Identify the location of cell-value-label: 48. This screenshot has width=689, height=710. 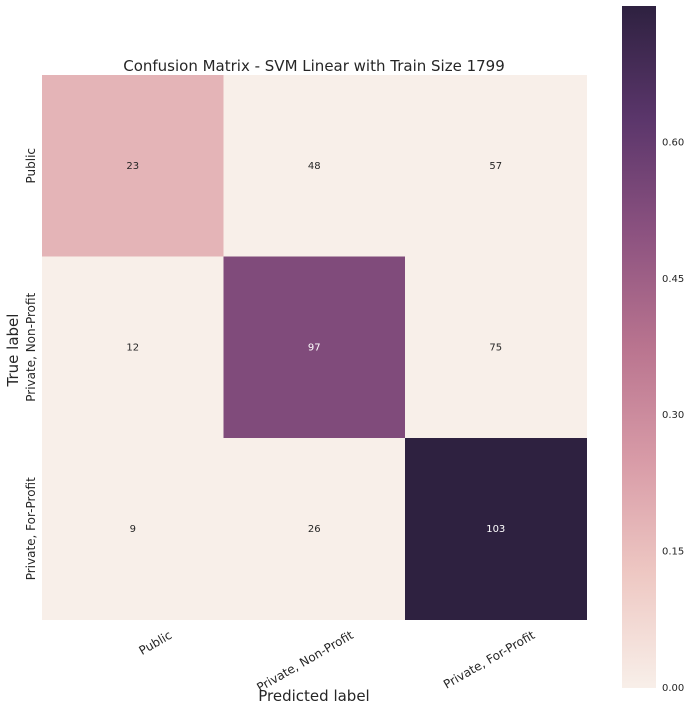
(314, 166).